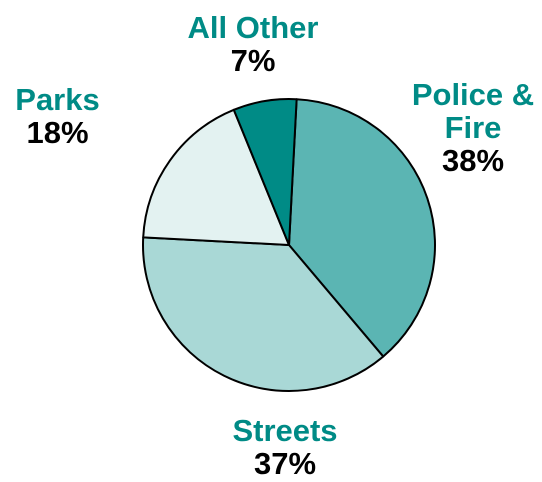 The width and height of the screenshot is (542, 482). What do you see at coordinates (473, 160) in the screenshot?
I see `slice-value-police-fire: 38%` at bounding box center [473, 160].